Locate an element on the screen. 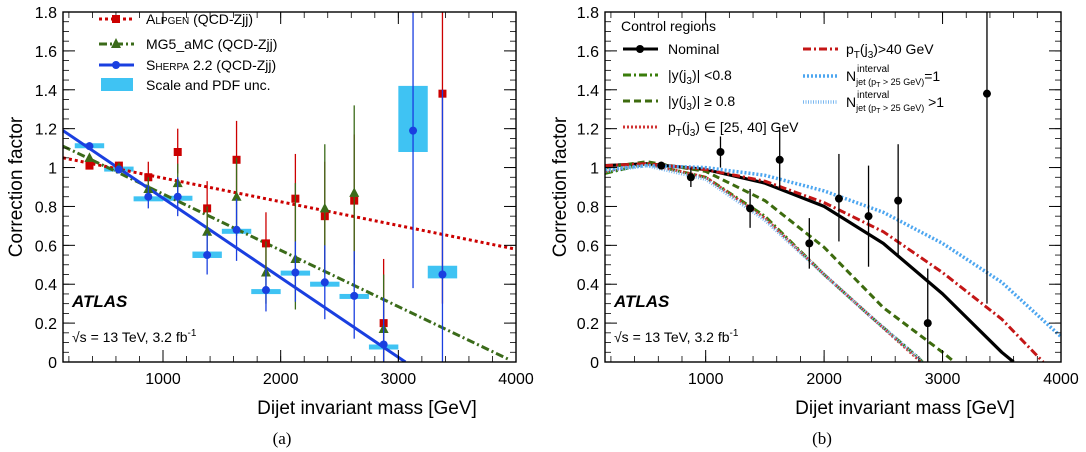  legend-pt-low-post2: ) ∈ [25, 40] GeV is located at coordinates (747, 127).